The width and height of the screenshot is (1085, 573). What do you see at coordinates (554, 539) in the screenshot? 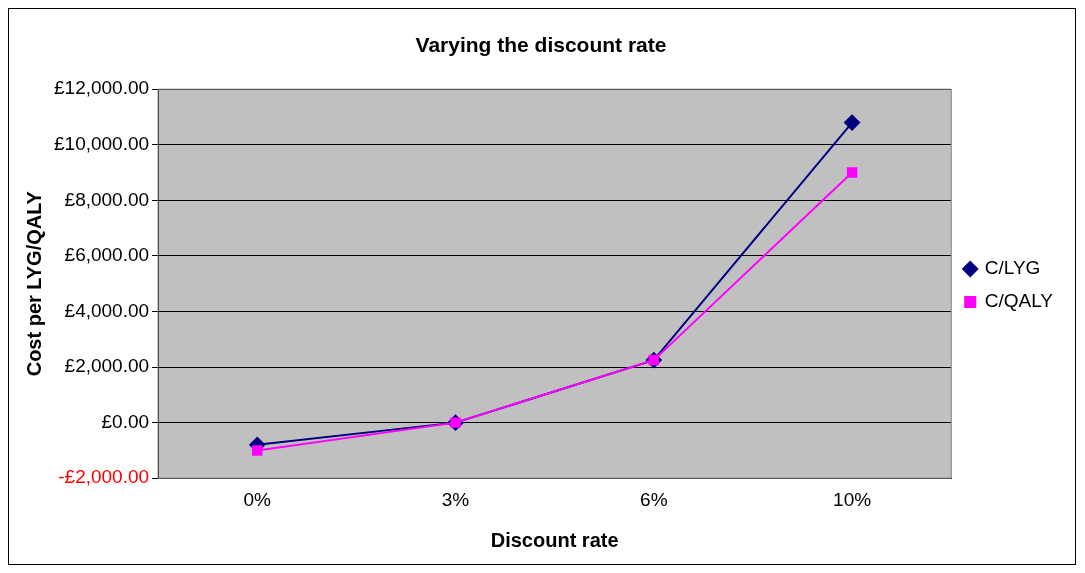
I see `x-axis-title: Discount rate` at bounding box center [554, 539].